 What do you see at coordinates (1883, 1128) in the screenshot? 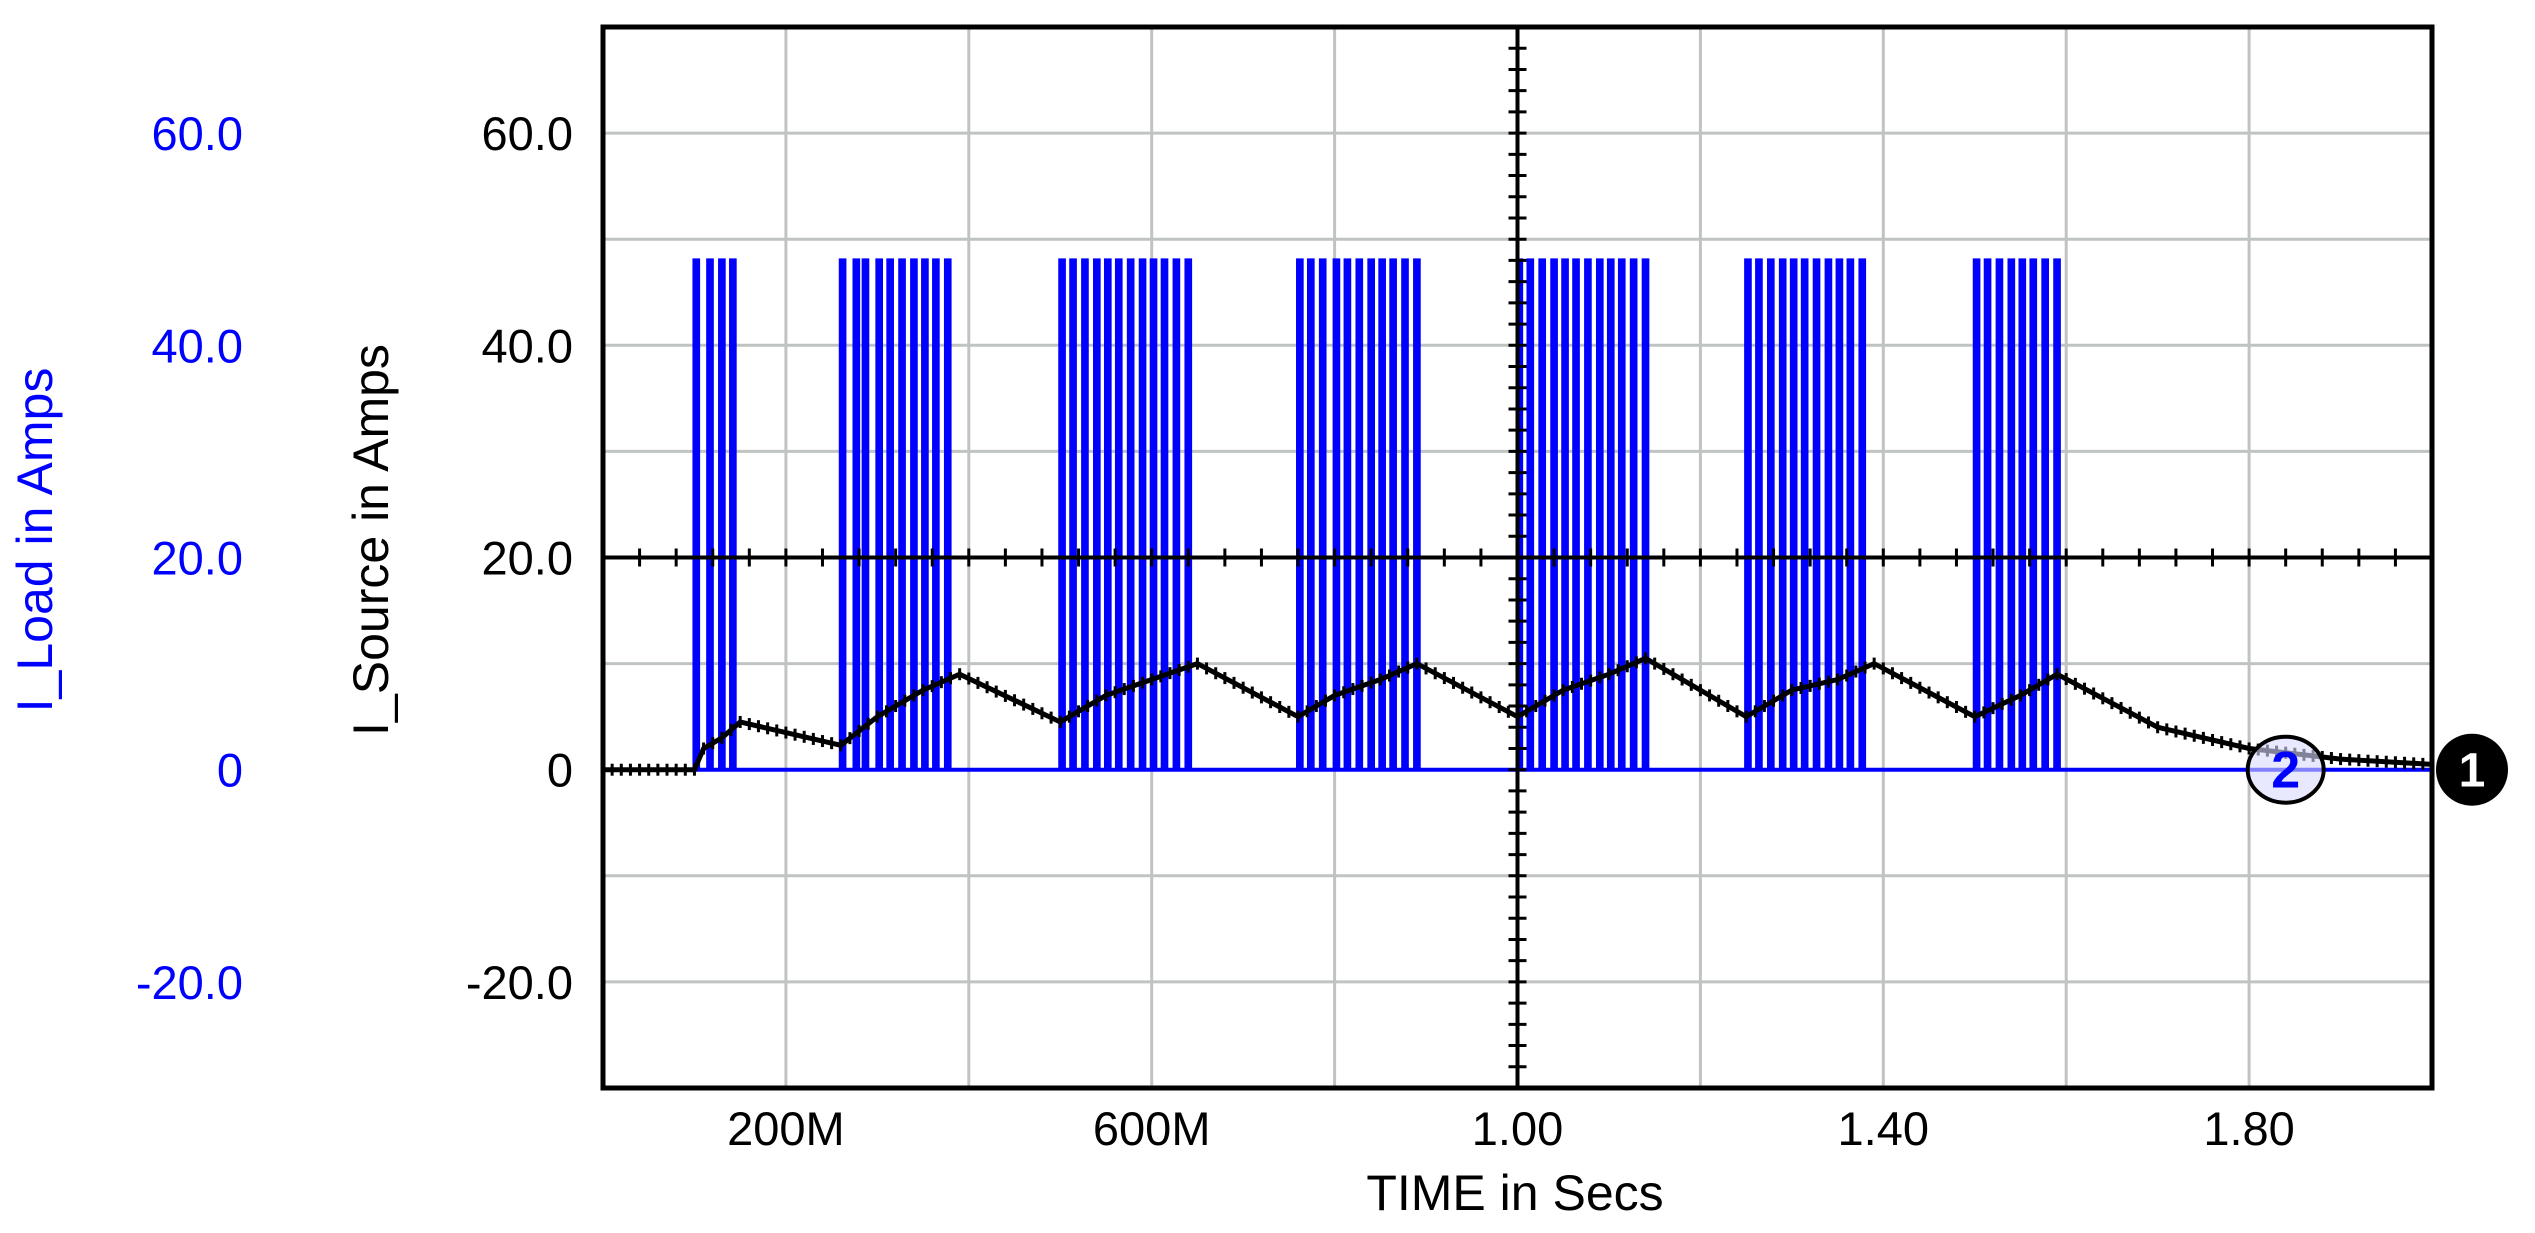
I see `x-tick-label: 1.40` at bounding box center [1883, 1128].